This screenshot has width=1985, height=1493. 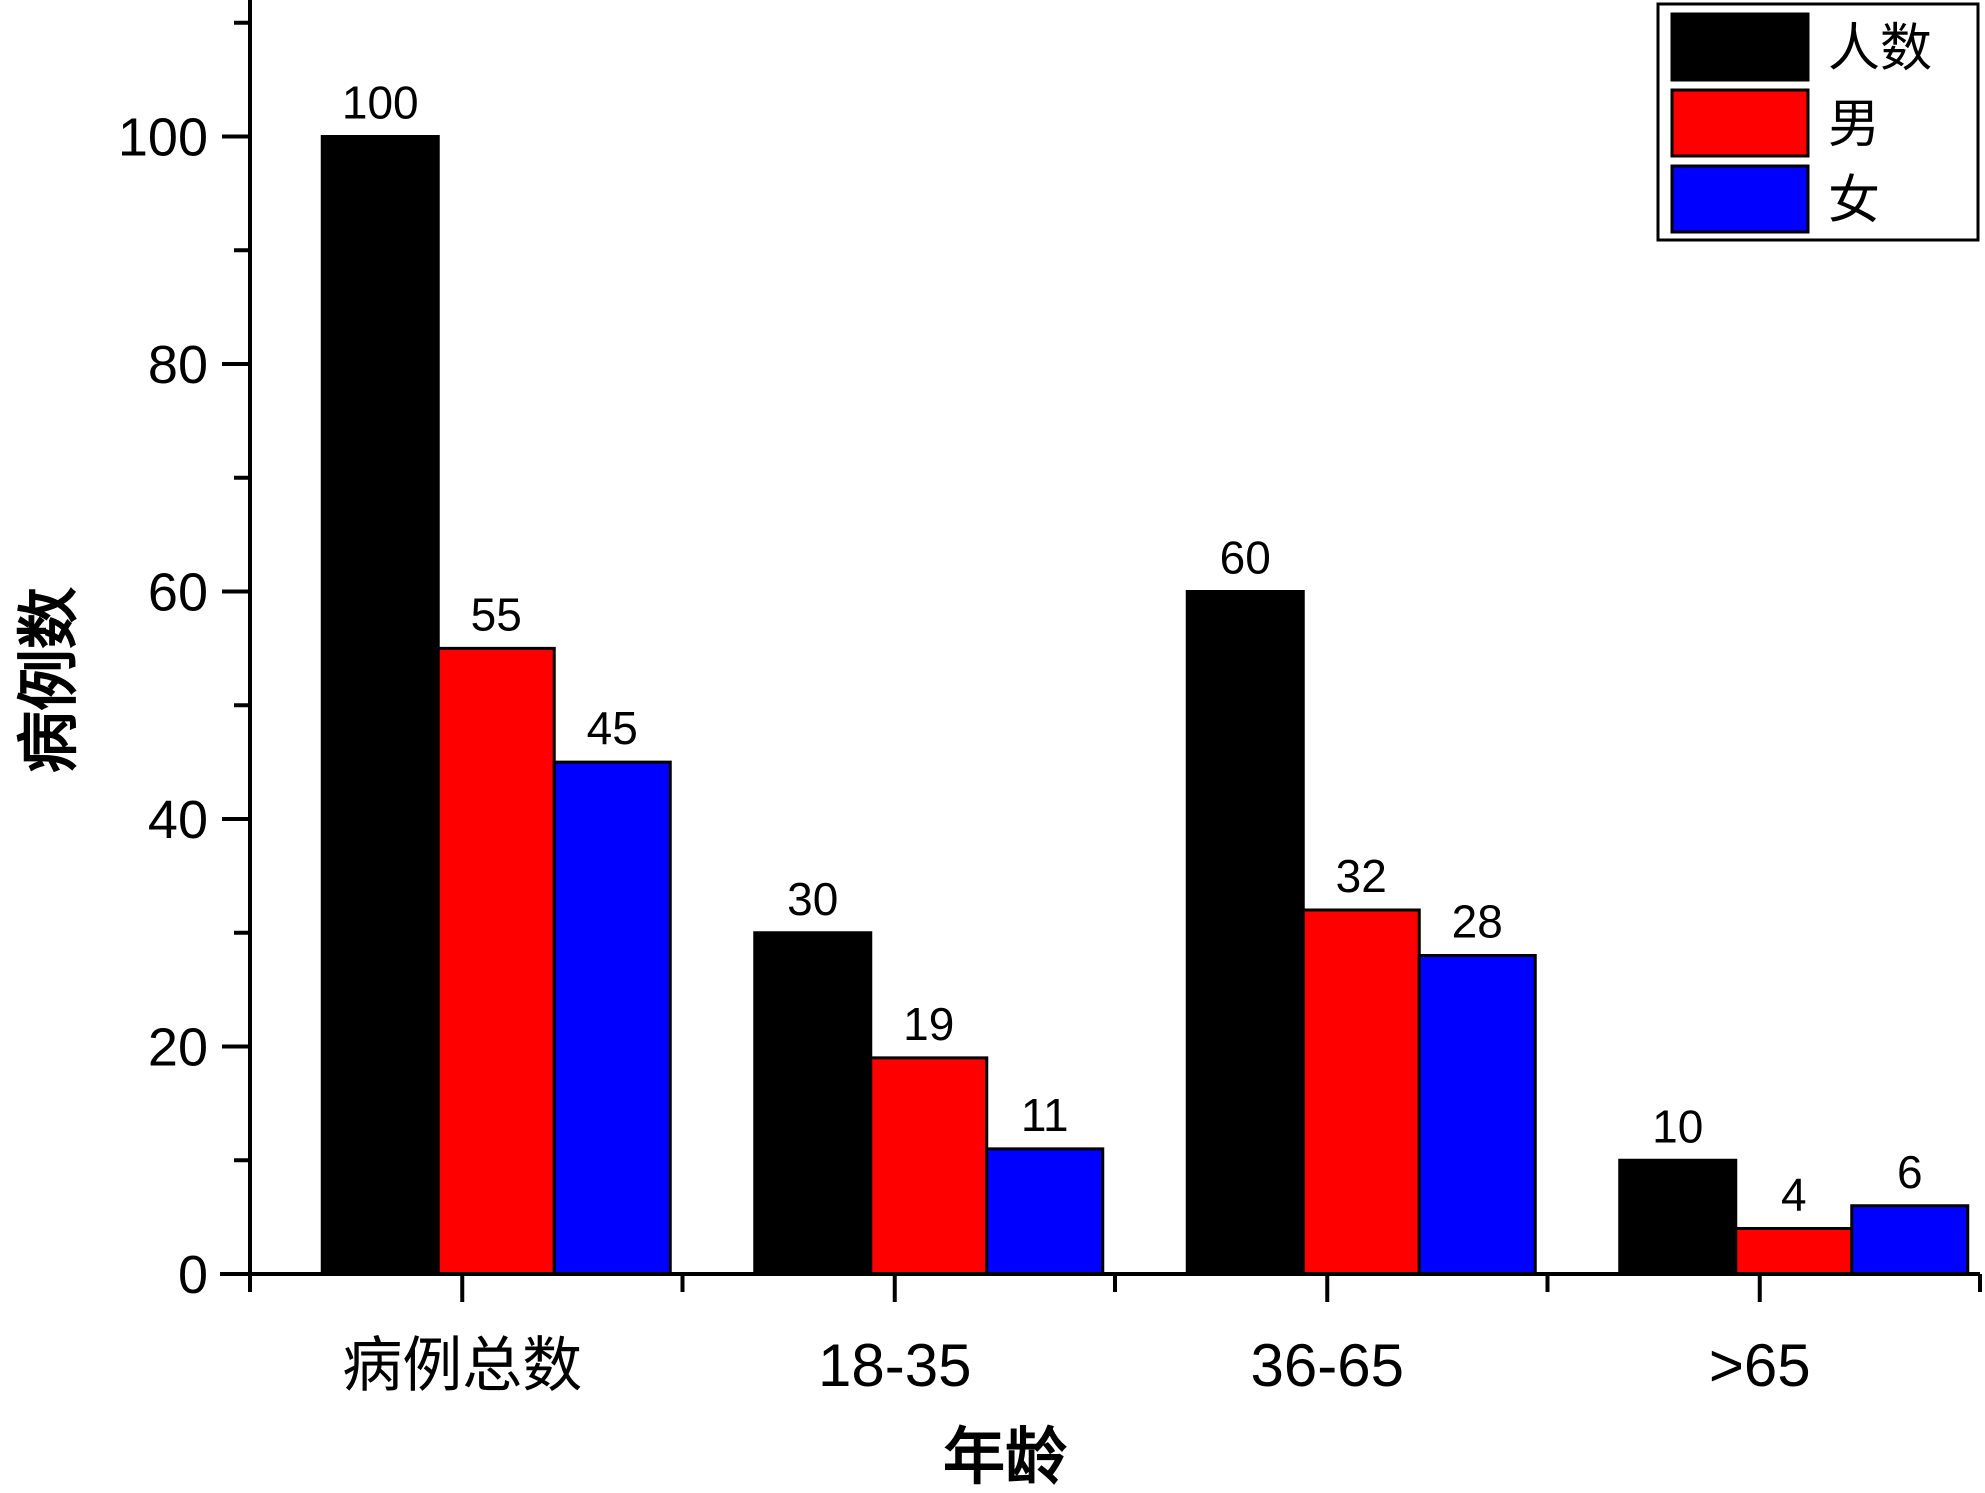 I want to click on data-label: 45, so click(x=612, y=728).